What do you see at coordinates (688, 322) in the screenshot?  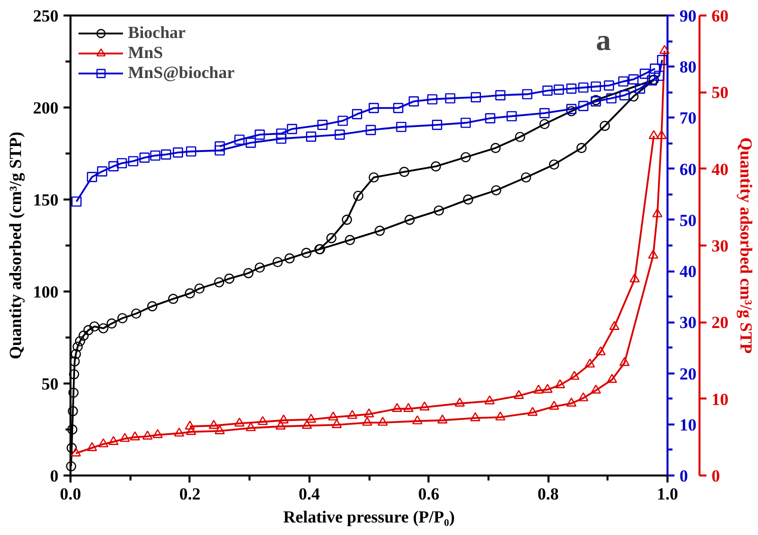 I see `y2-tick-label: 30` at bounding box center [688, 322].